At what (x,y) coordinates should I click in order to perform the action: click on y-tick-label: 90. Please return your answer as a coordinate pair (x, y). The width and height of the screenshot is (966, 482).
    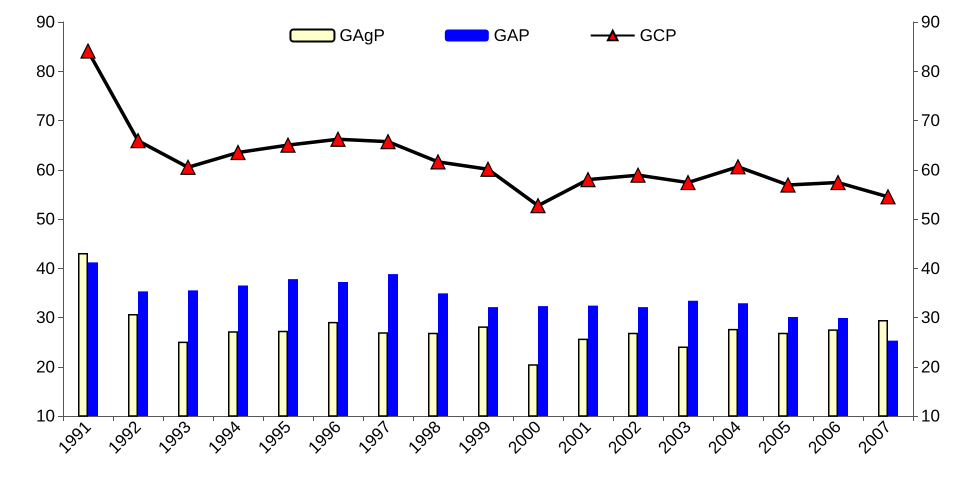
    Looking at the image, I should click on (45, 22).